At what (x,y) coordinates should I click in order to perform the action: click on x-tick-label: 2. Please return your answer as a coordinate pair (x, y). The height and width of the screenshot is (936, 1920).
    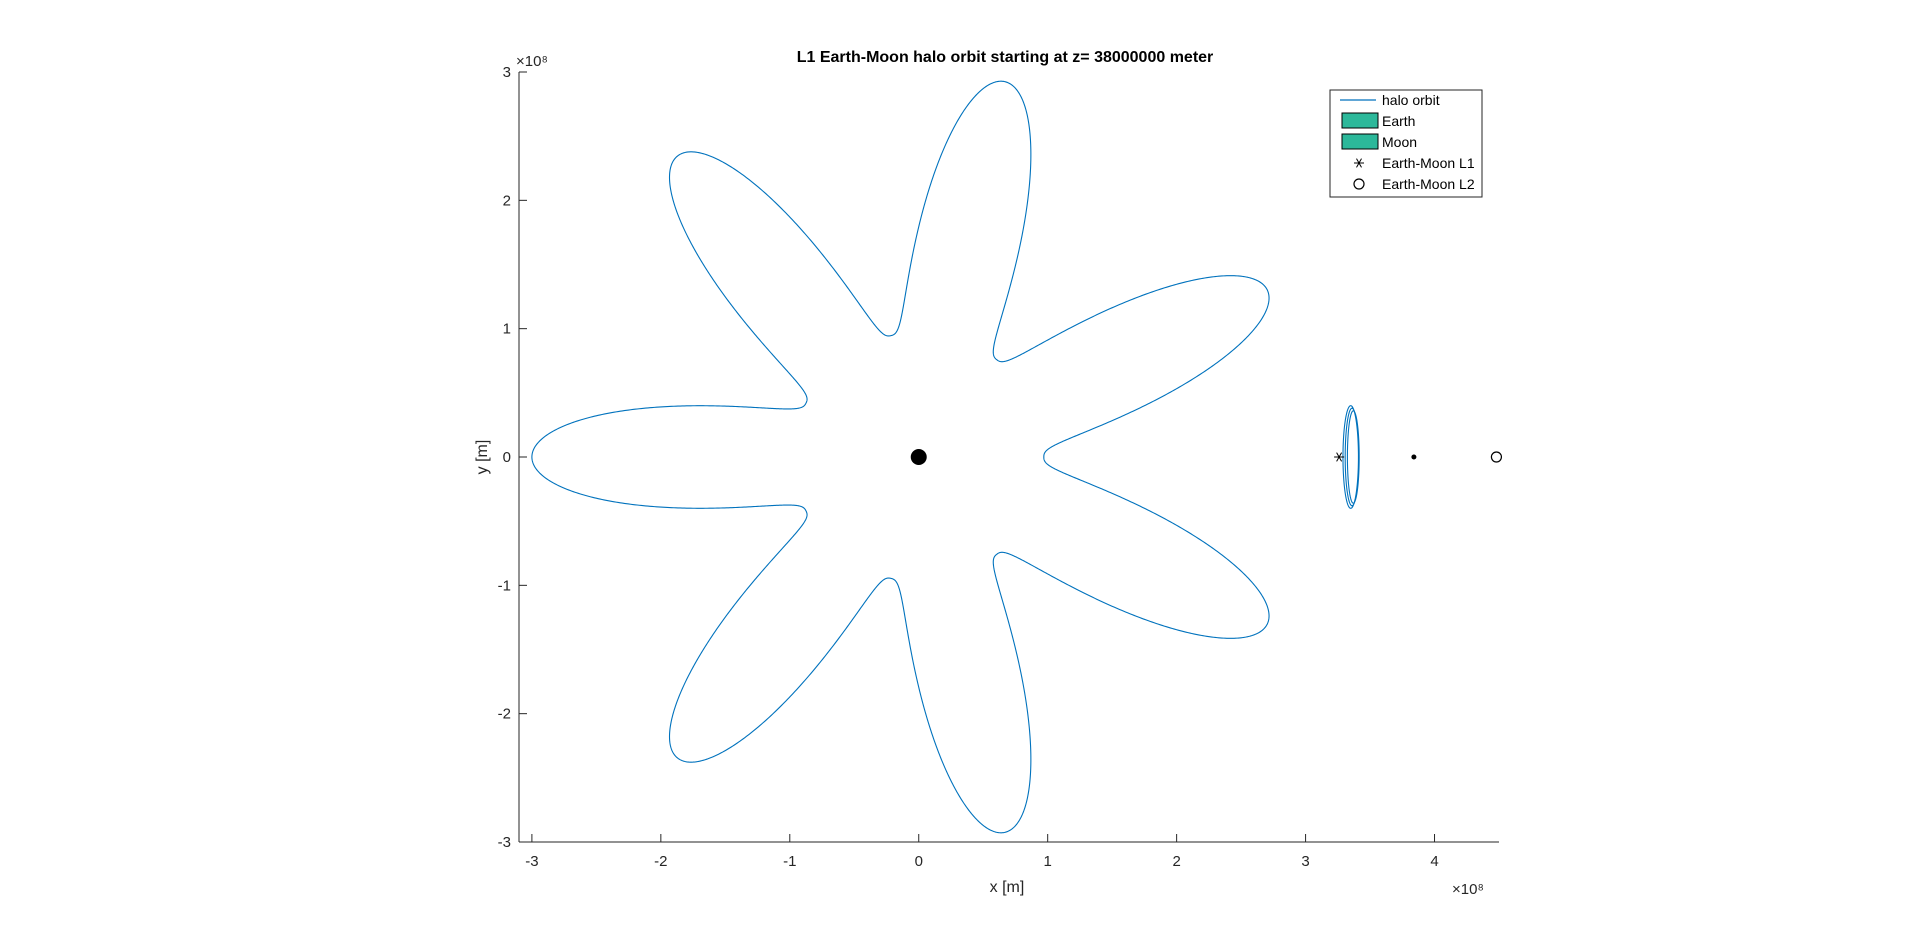
    Looking at the image, I should click on (1176, 861).